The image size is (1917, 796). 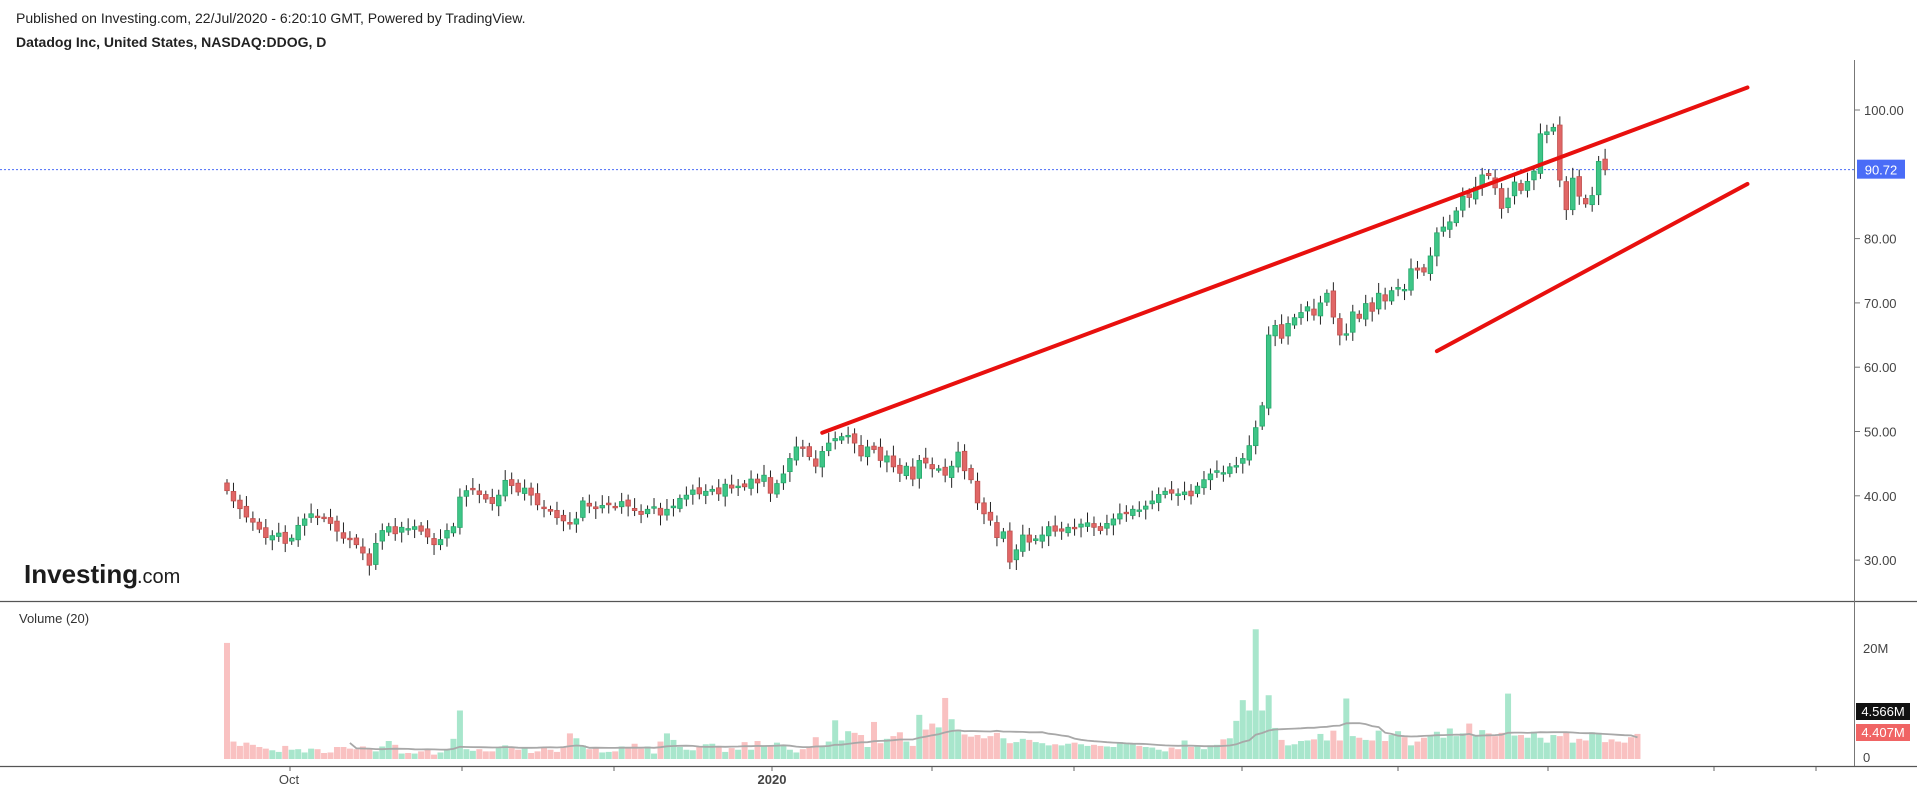 I want to click on last-price-tag: 90.72, so click(x=1881, y=169).